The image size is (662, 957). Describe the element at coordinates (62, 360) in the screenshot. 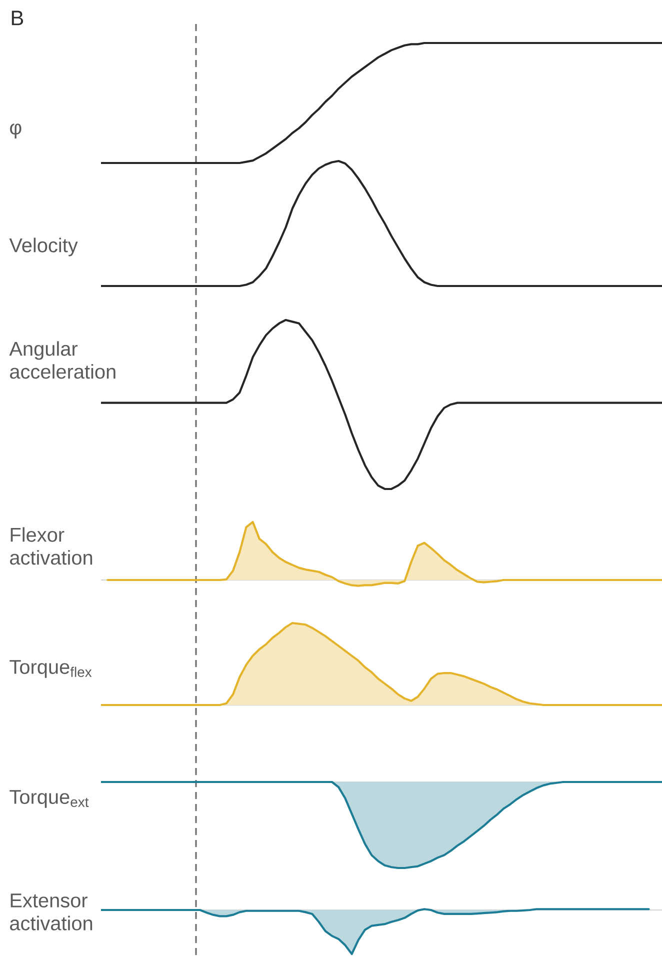

I see `y-axis-title: Angular acceleration` at that location.